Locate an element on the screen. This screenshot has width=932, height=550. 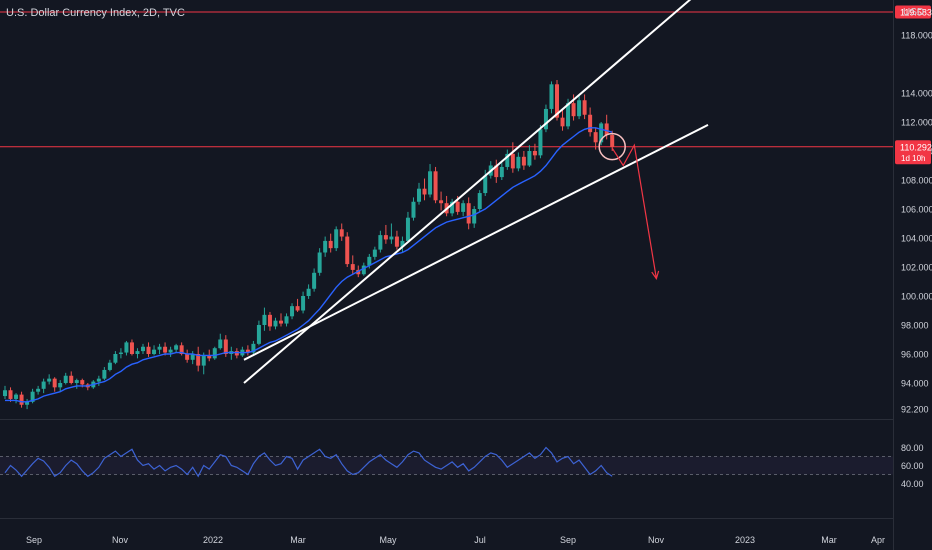
last-countdown: 1d 10h is located at coordinates (913, 158).